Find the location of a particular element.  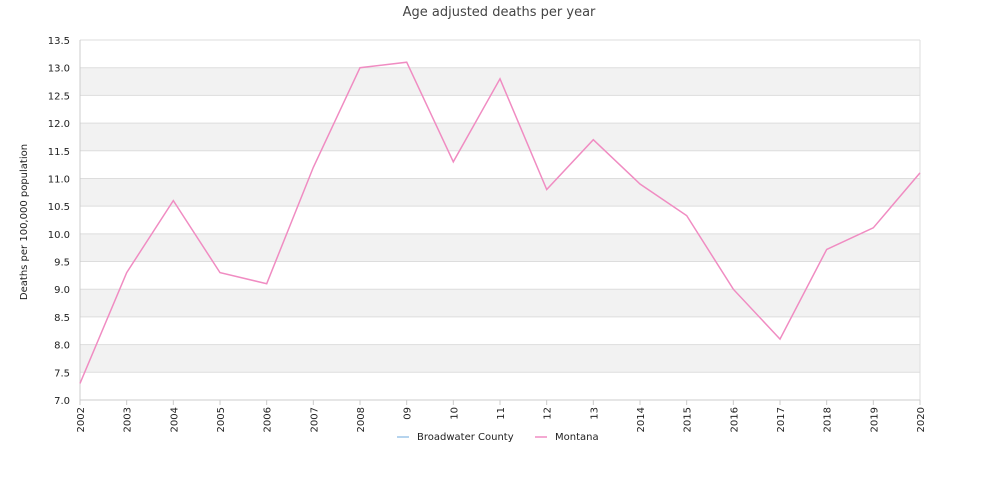

y-axis-label: Deaths per 100,000 population is located at coordinates (24, 222).